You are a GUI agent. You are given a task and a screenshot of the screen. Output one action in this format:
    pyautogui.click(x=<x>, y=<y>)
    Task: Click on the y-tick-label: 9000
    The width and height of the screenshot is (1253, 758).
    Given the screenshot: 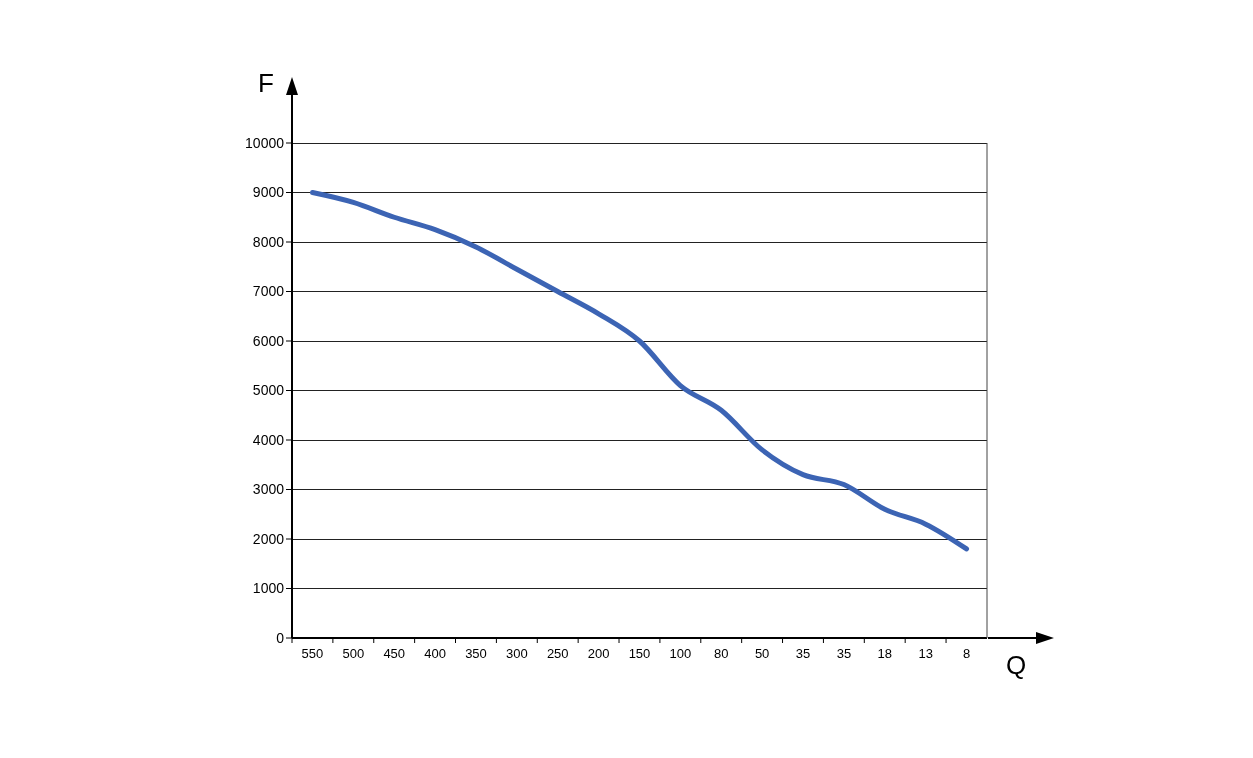 What is the action you would take?
    pyautogui.click(x=268, y=192)
    